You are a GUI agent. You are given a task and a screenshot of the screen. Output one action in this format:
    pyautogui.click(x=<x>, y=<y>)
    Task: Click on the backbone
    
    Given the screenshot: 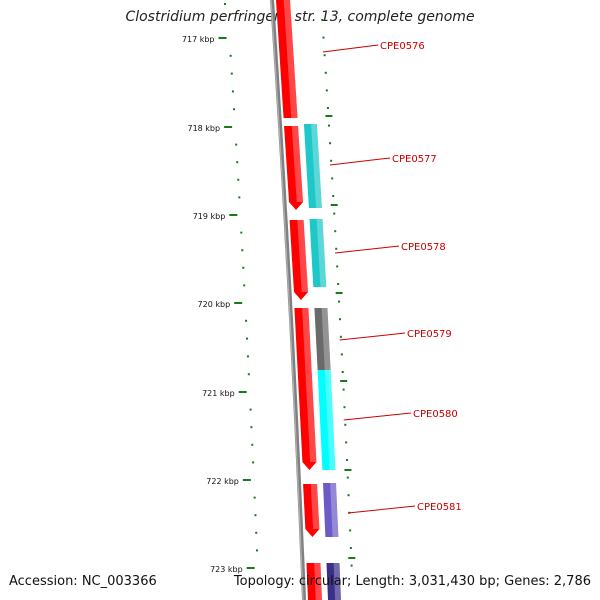 What is the action you would take?
    pyautogui.click(x=288, y=300)
    